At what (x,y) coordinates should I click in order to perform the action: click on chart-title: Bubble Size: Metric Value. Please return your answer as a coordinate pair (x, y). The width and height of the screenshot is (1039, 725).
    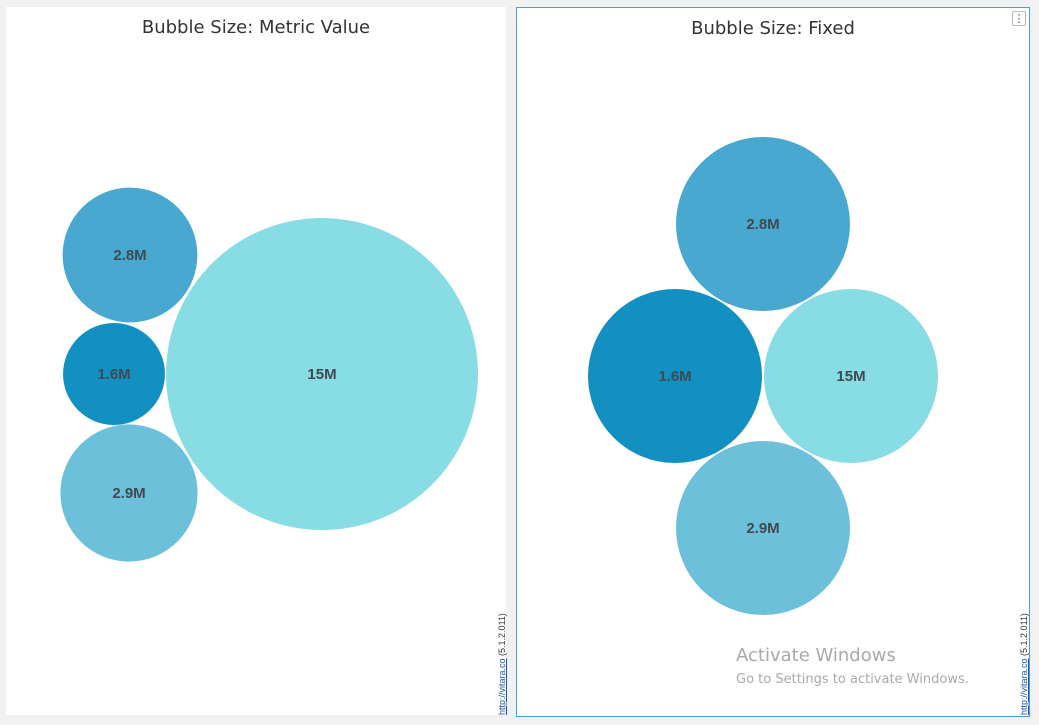
    Looking at the image, I should click on (256, 27).